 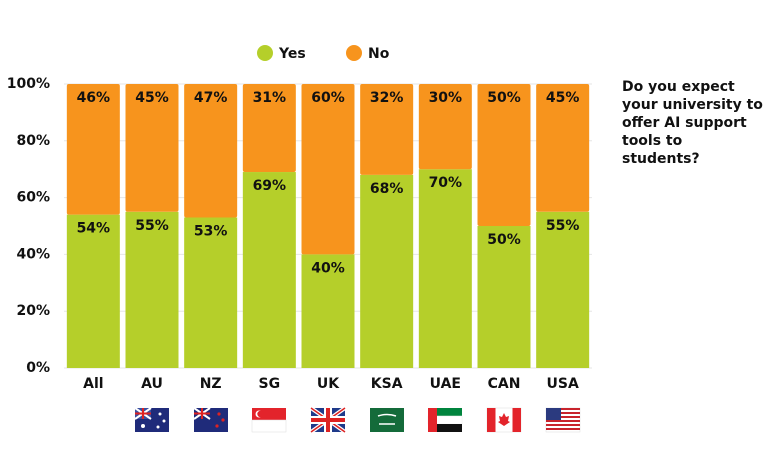 What do you see at coordinates (38, 368) in the screenshot?
I see `y-tick-label: 0%` at bounding box center [38, 368].